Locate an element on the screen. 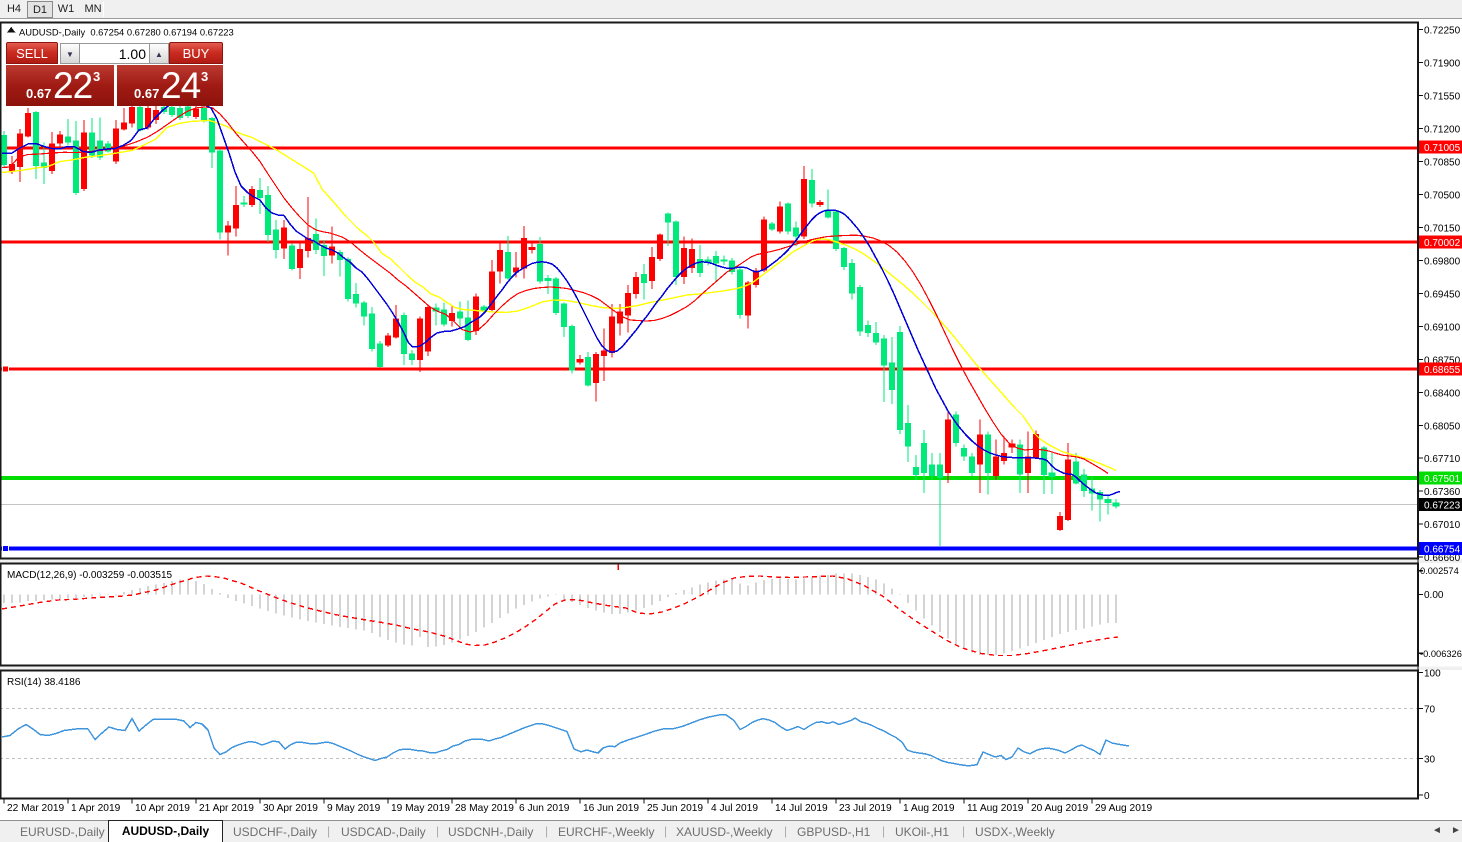 The width and height of the screenshot is (1462, 842). svg-text: 0.70002 is located at coordinates (1442, 243).